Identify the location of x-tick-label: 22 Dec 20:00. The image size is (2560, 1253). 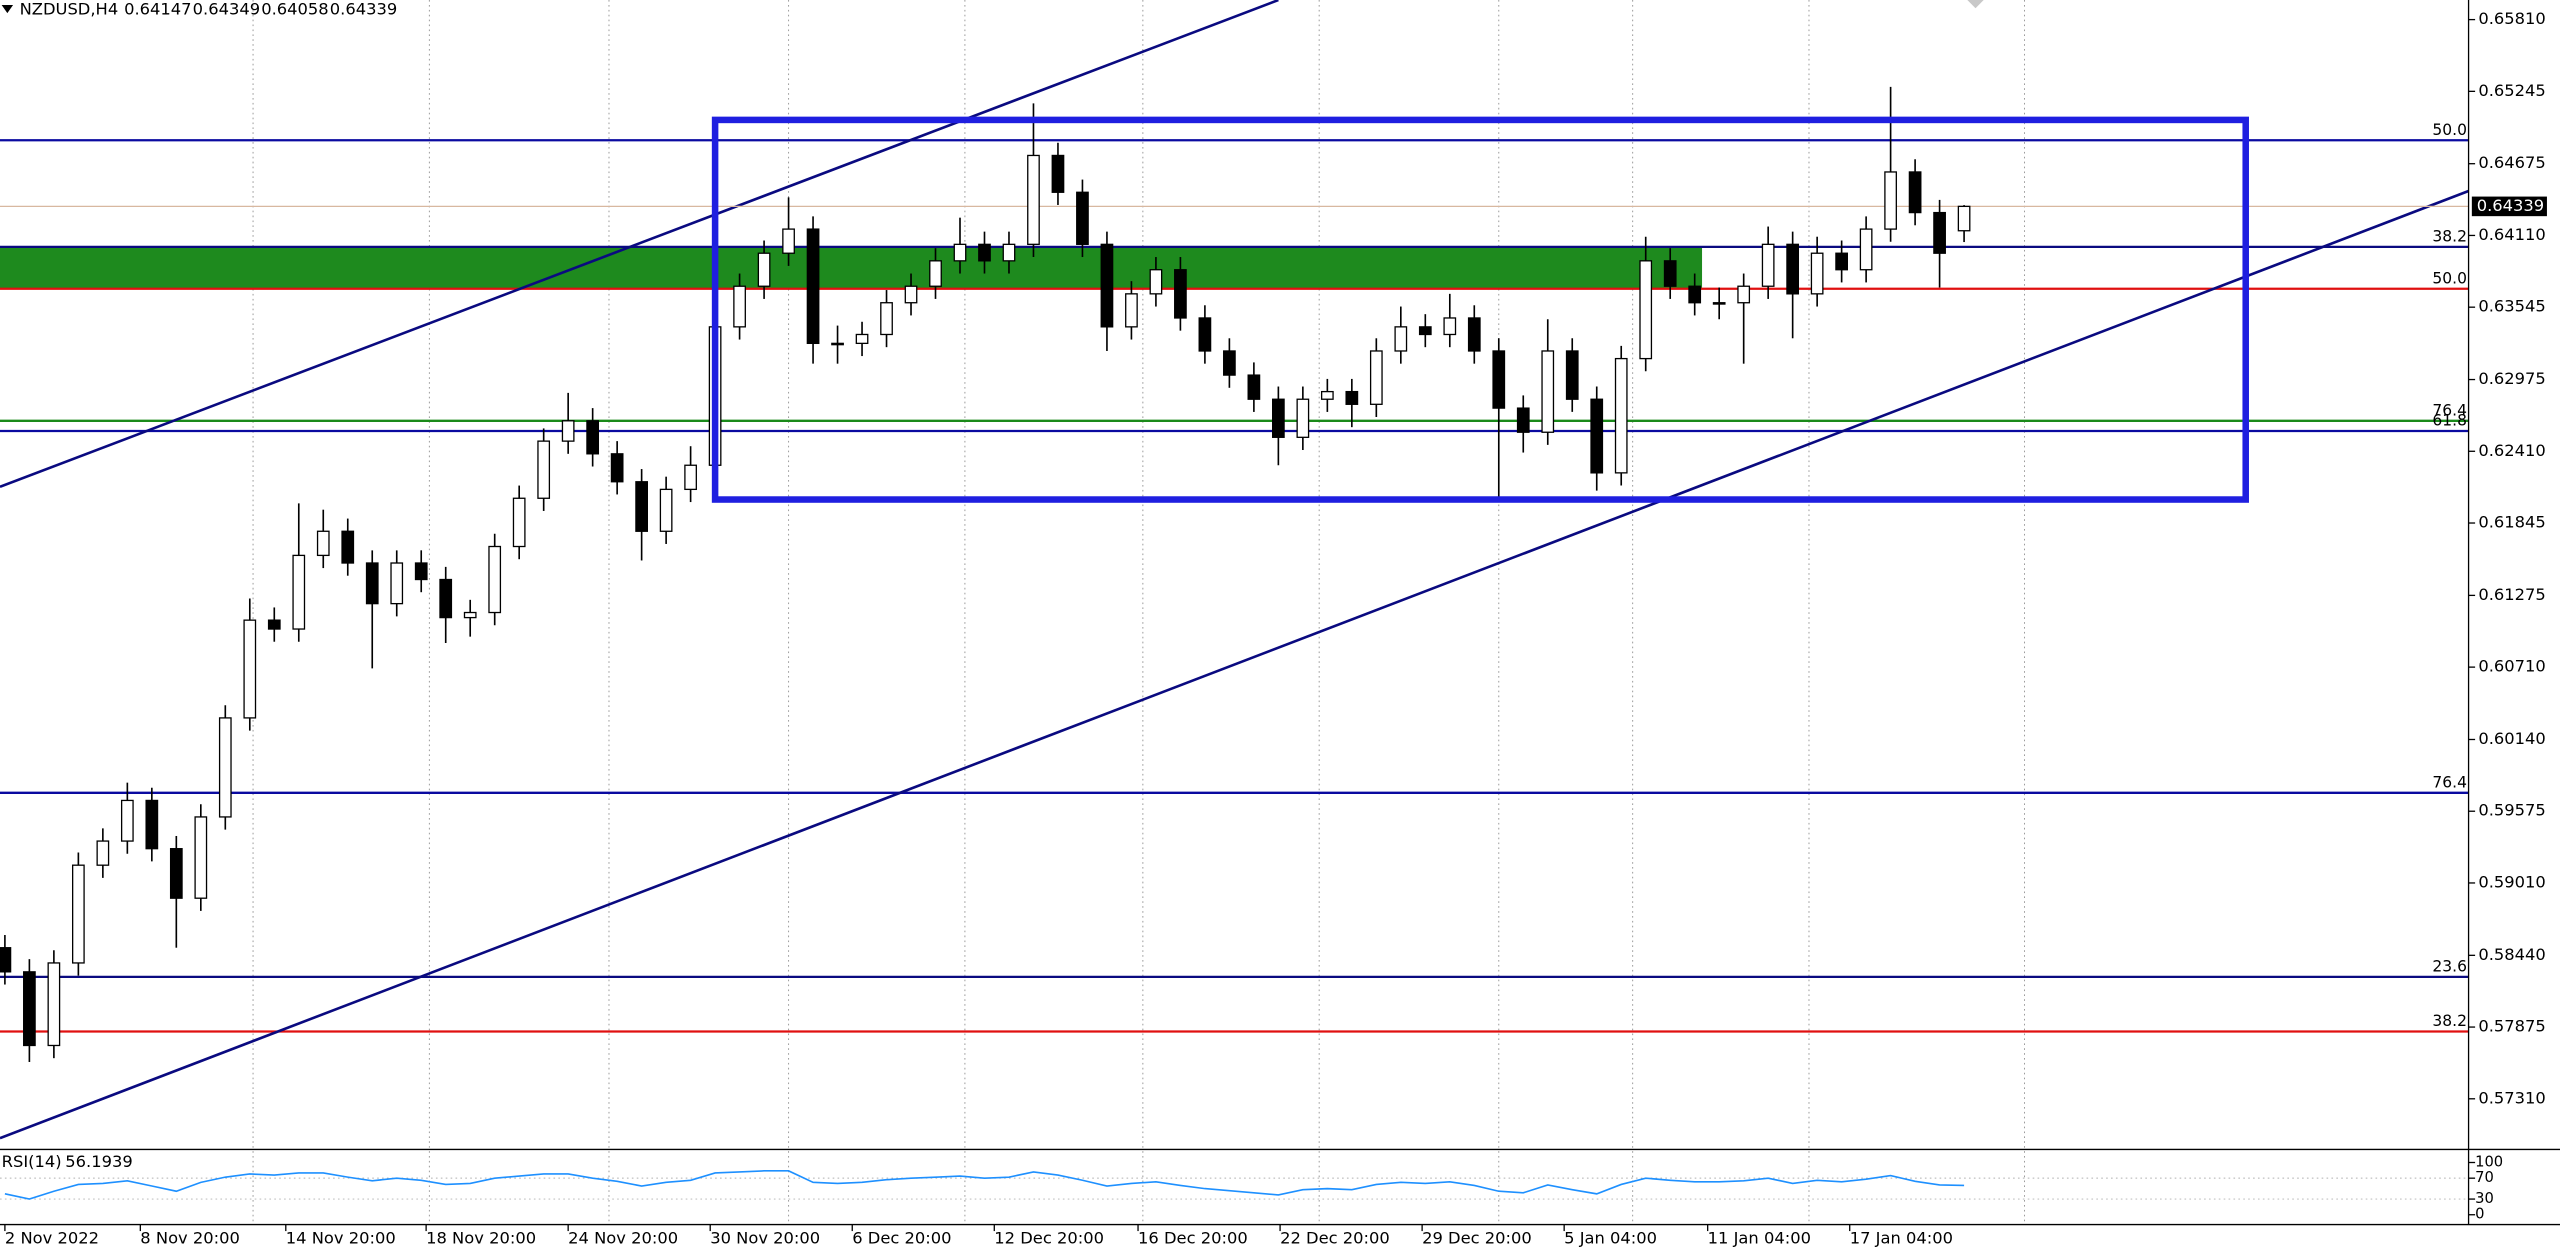
(1335, 1238).